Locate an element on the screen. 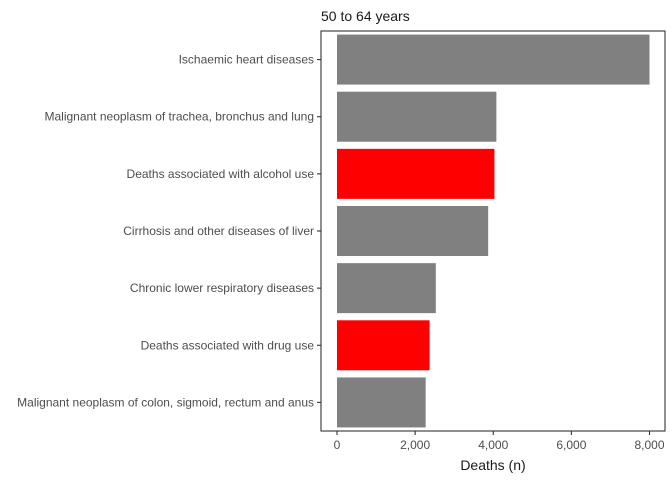  category-label: Deaths associated with alcohol use is located at coordinates (221, 174).